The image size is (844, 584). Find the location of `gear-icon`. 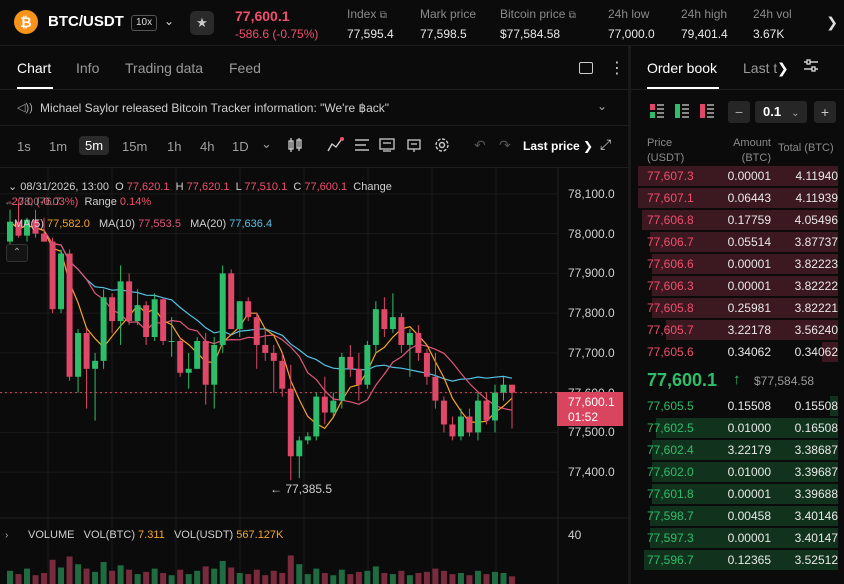

gear-icon is located at coordinates (442, 146).